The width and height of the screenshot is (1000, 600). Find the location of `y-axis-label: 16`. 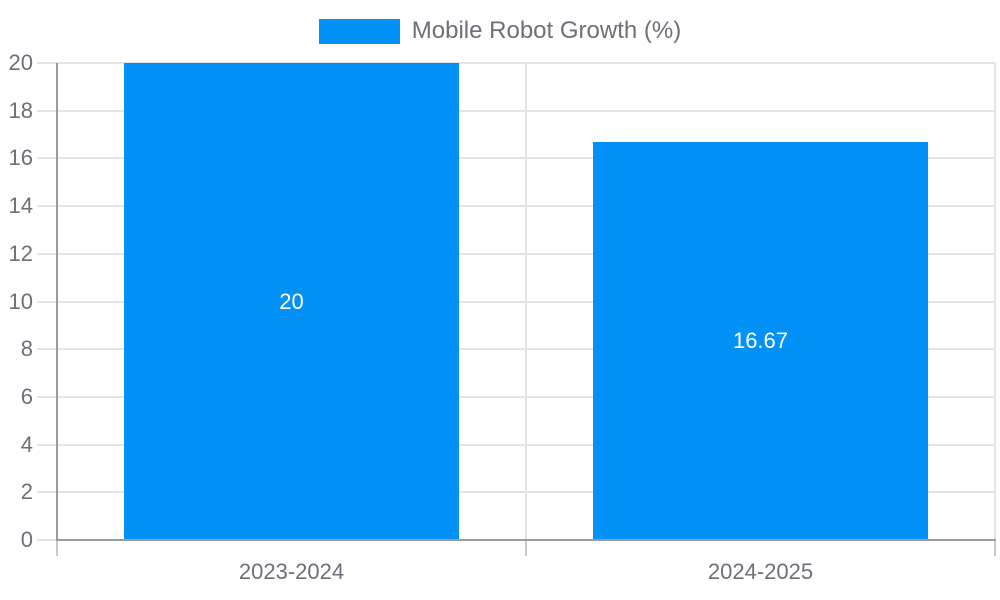

y-axis-label: 16 is located at coordinates (20, 158).